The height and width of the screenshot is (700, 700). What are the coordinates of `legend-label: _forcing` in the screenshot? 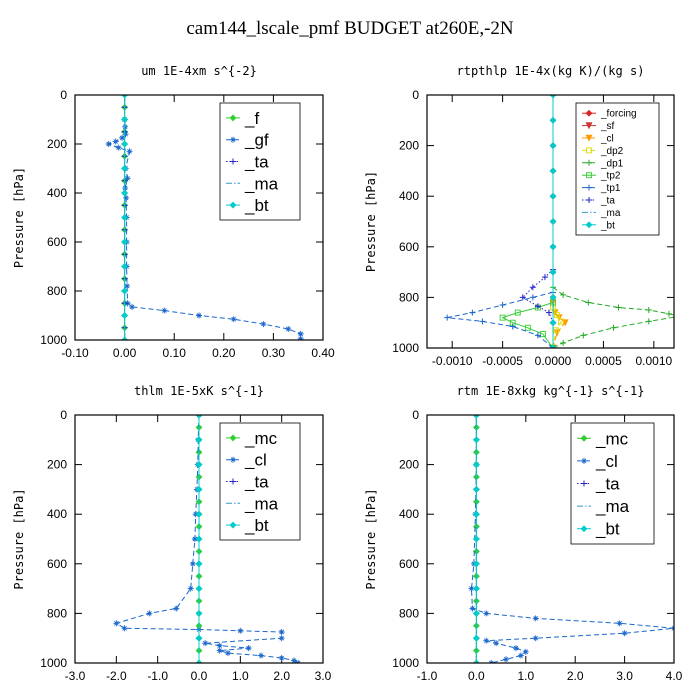 It's located at (618, 114).